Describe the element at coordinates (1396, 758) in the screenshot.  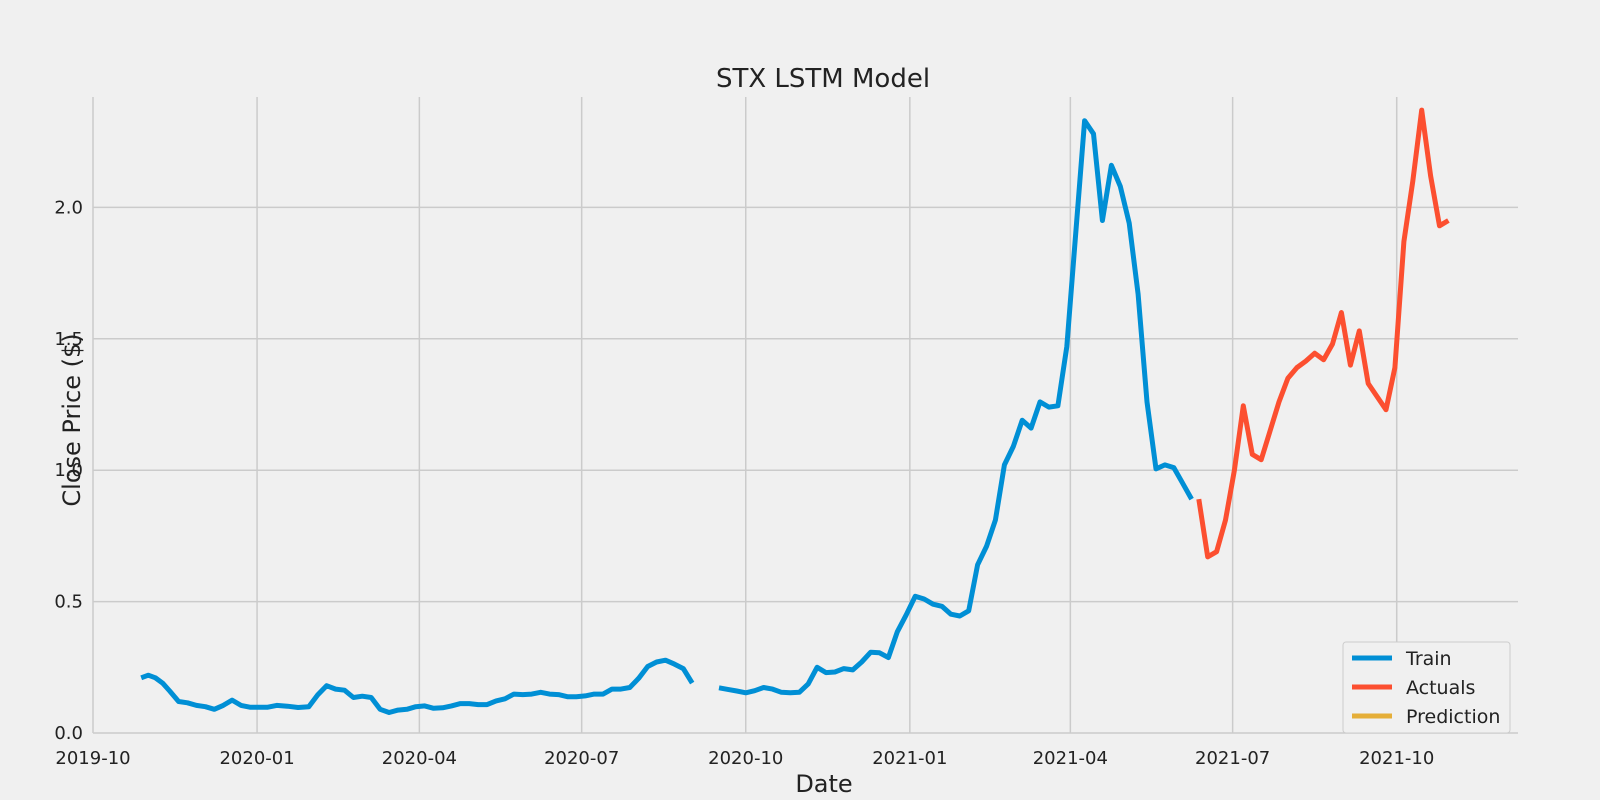
I see `x-tick-label: 2021-10` at that location.